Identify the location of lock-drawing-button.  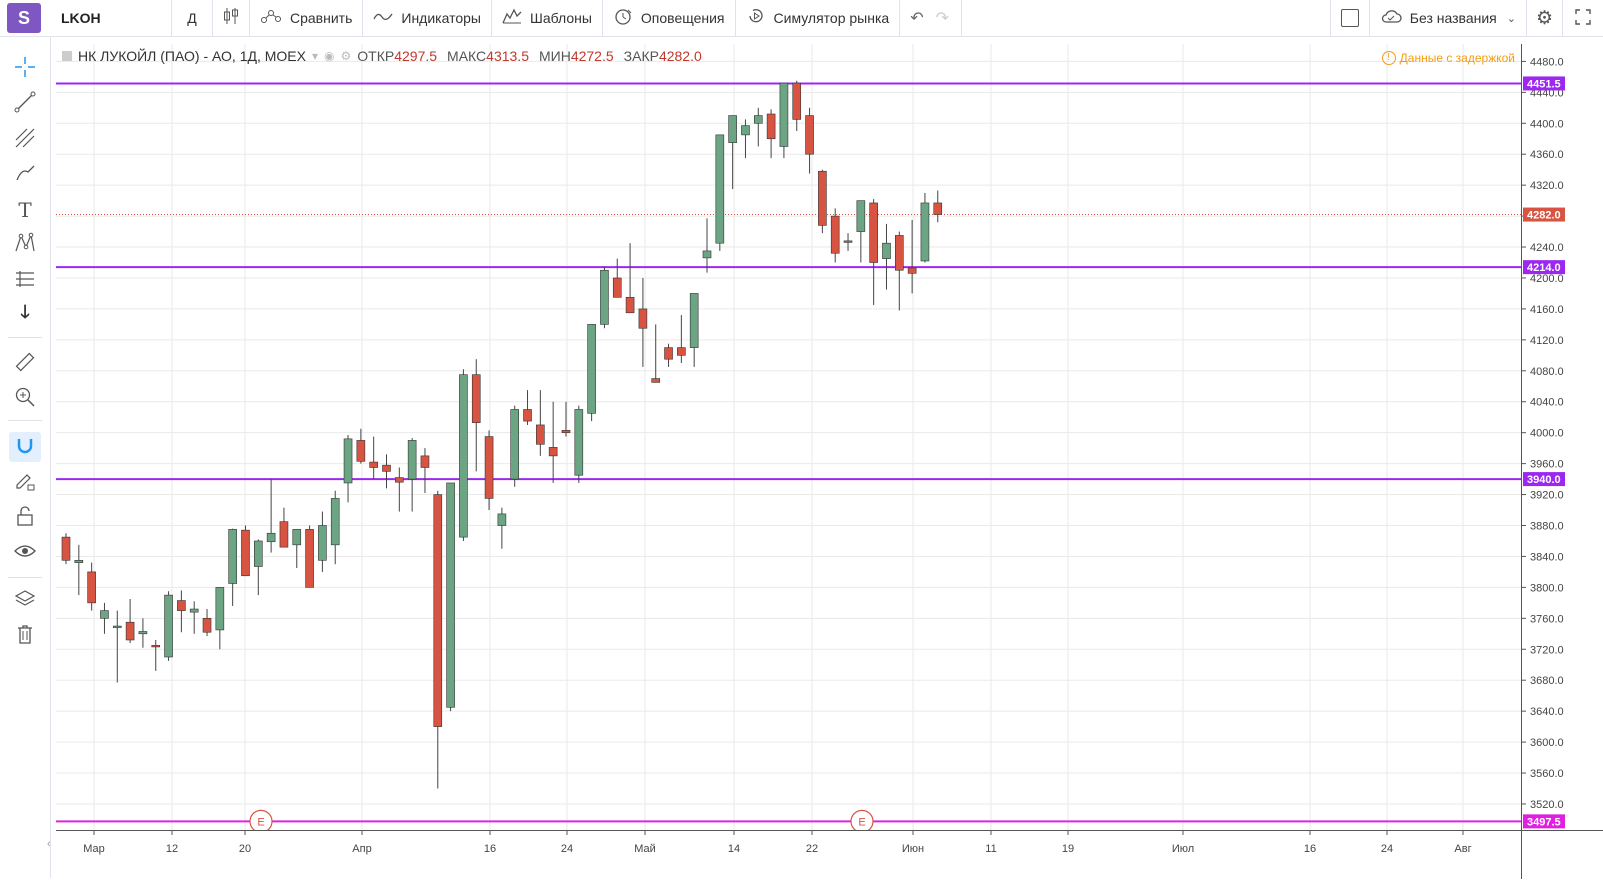
(25, 483).